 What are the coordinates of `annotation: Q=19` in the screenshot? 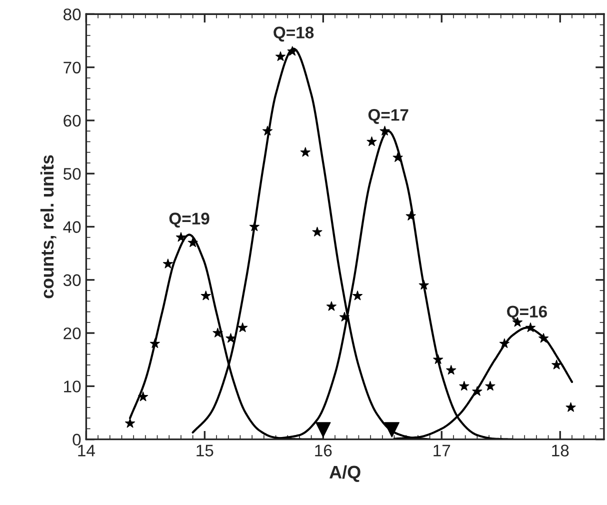 It's located at (189, 220).